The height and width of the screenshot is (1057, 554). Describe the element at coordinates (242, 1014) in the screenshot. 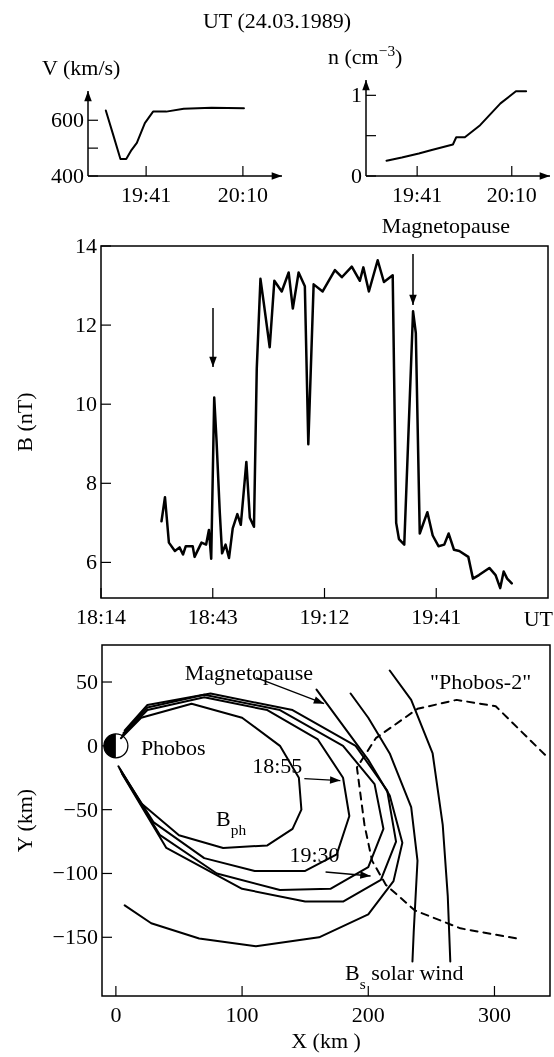

I see `x-tick-label: 100` at that location.